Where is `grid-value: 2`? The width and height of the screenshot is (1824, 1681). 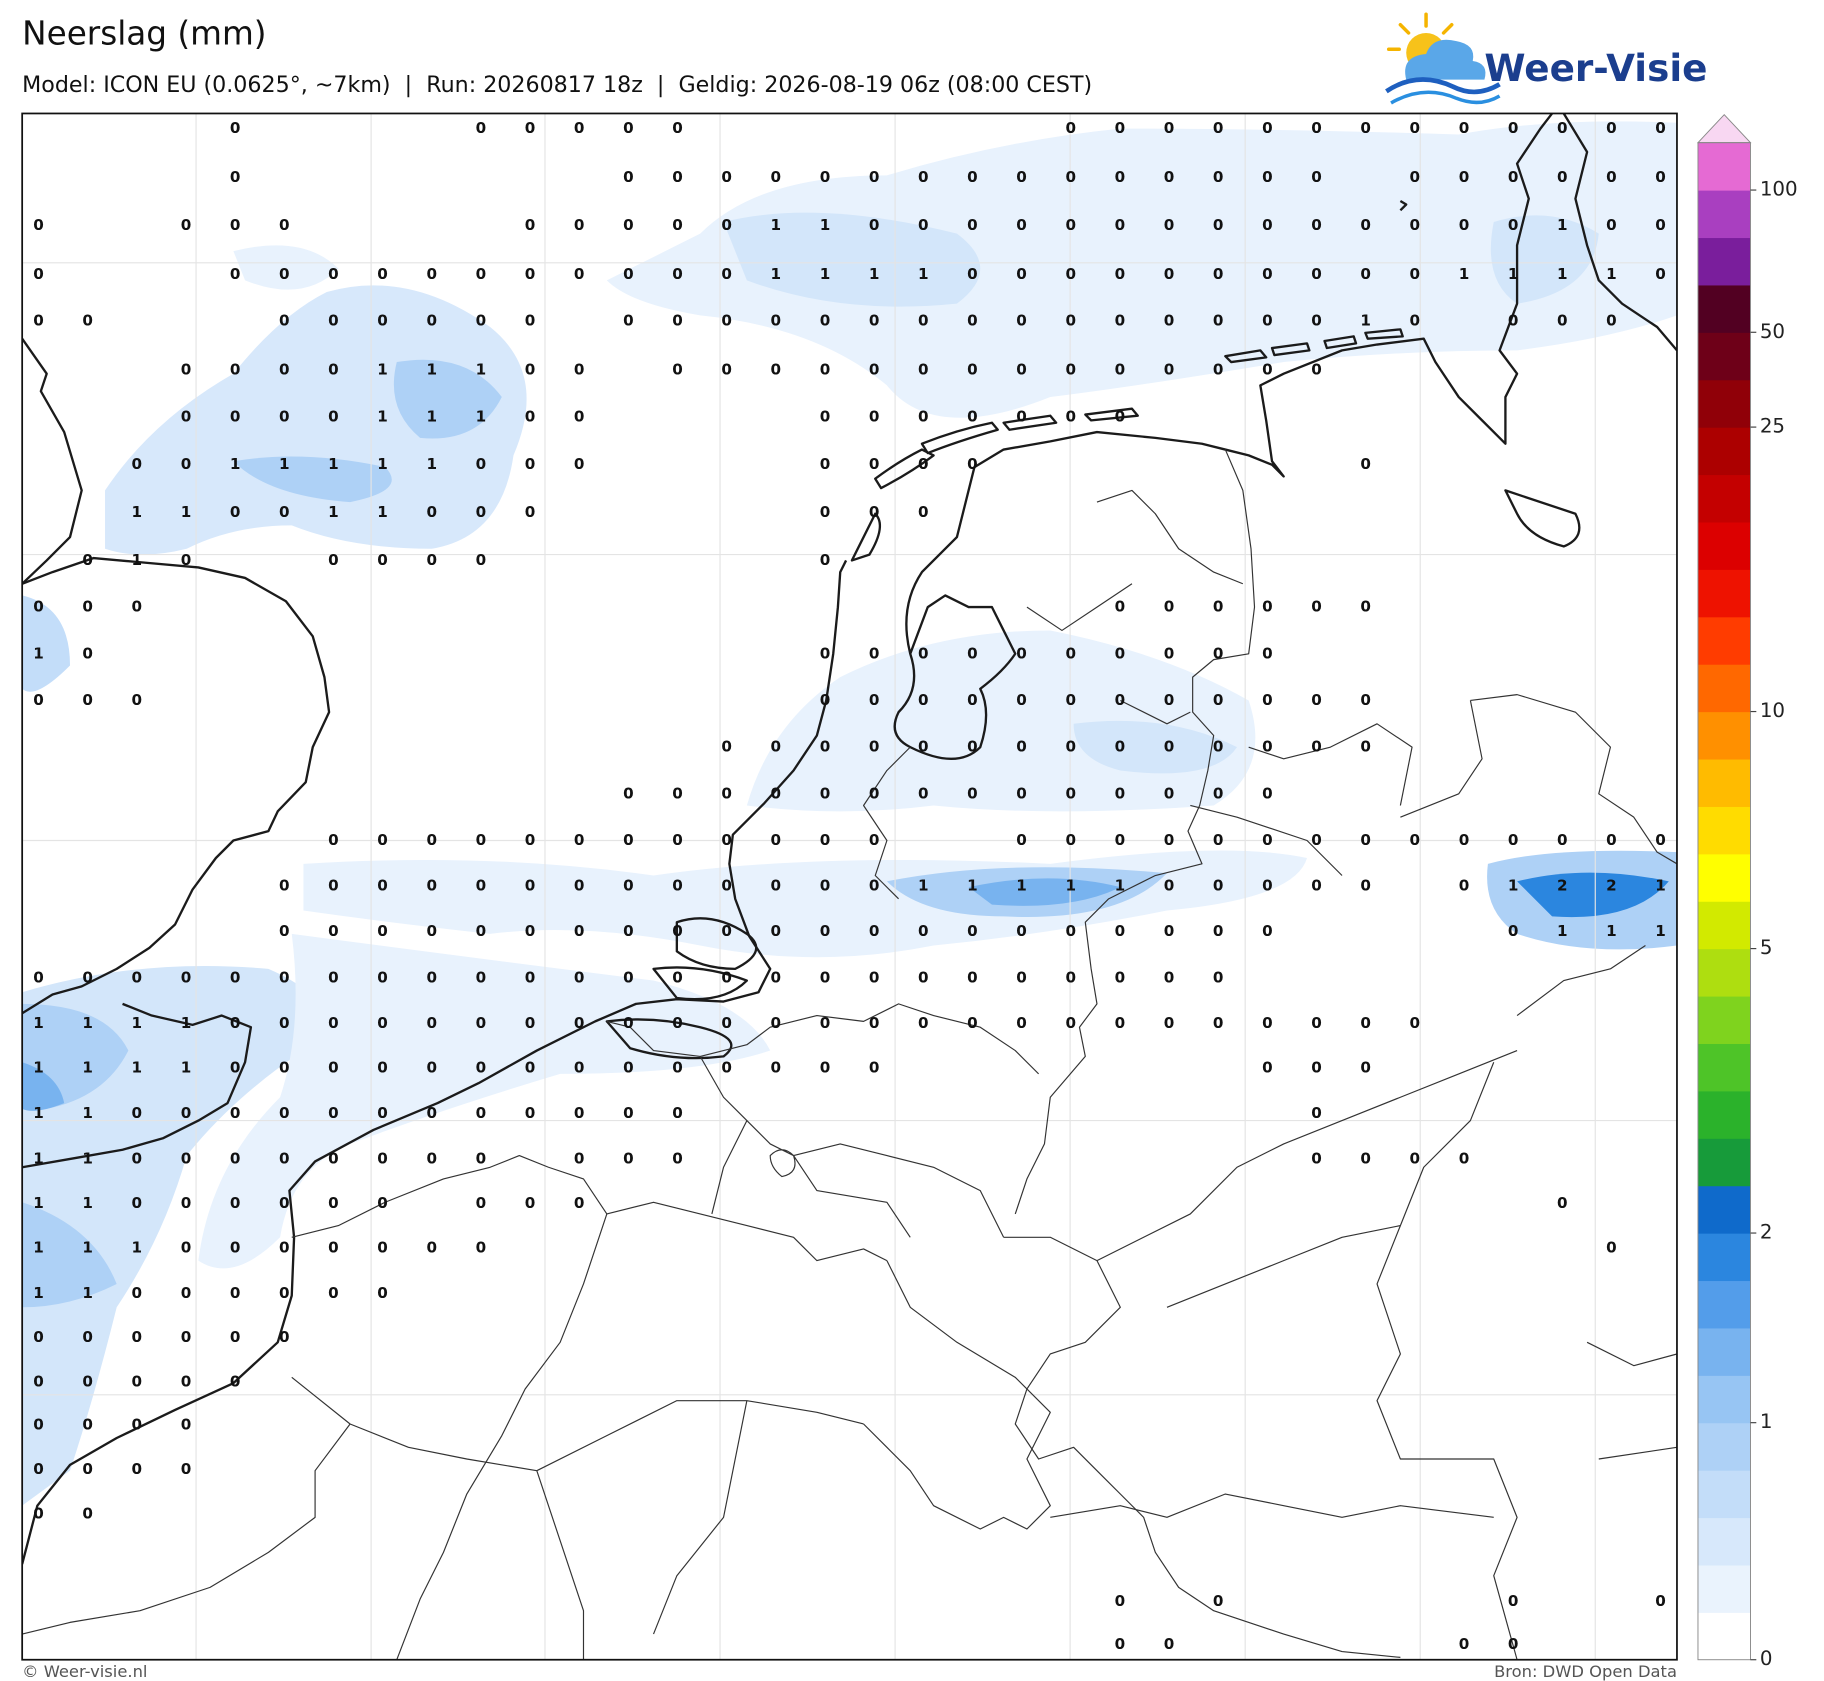
grid-value: 2 is located at coordinates (1611, 886).